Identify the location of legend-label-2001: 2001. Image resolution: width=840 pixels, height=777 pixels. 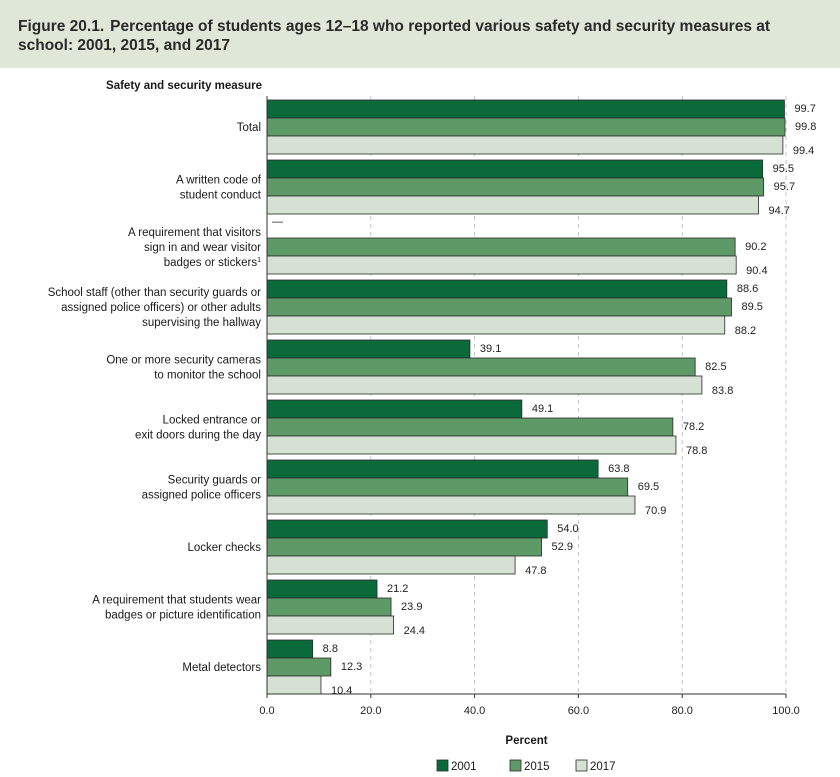
(464, 767).